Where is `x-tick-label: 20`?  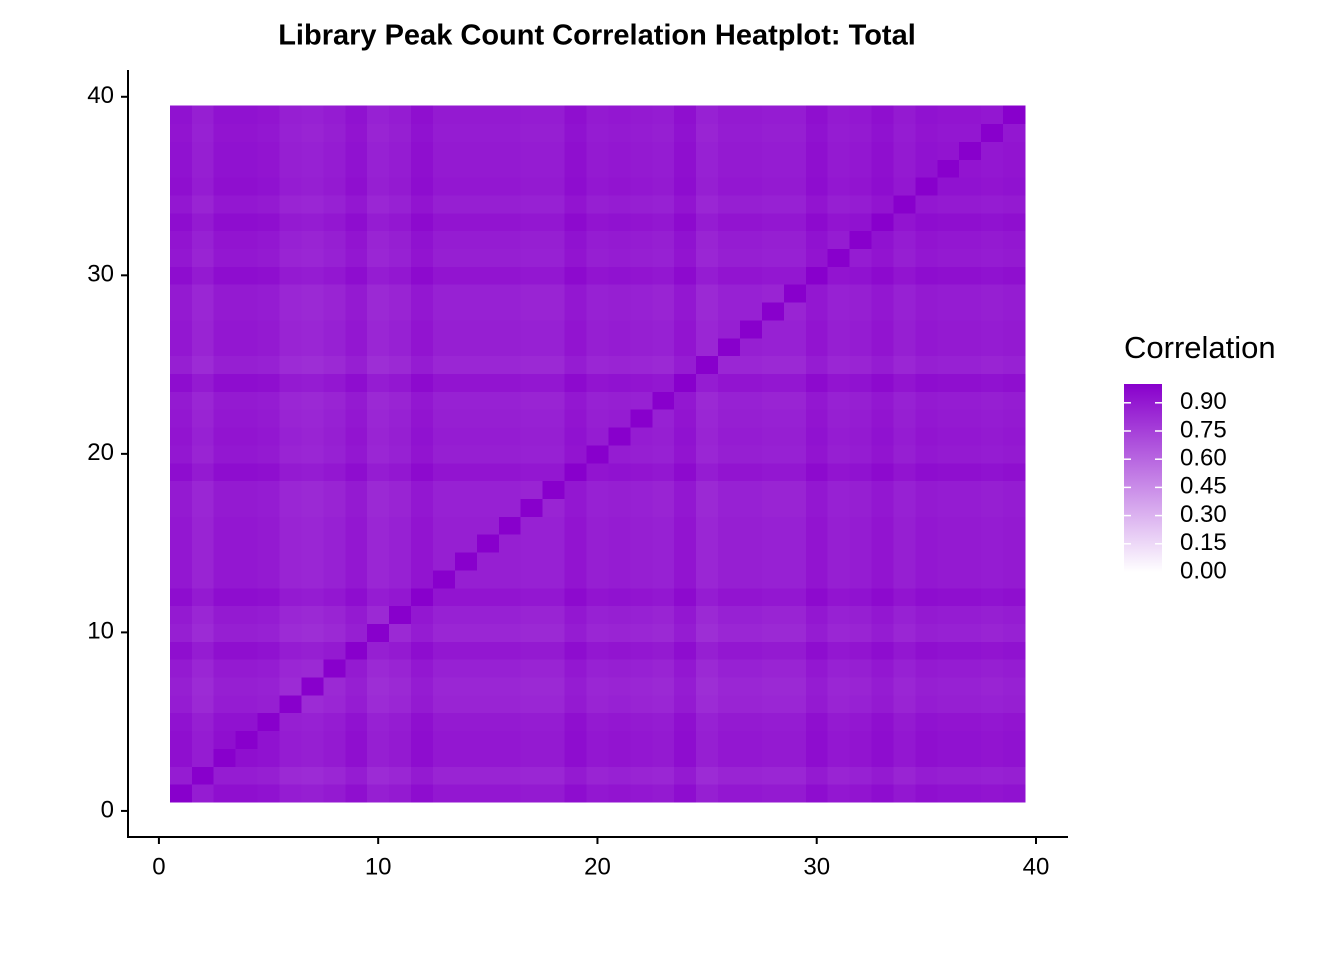
x-tick-label: 20 is located at coordinates (597, 866).